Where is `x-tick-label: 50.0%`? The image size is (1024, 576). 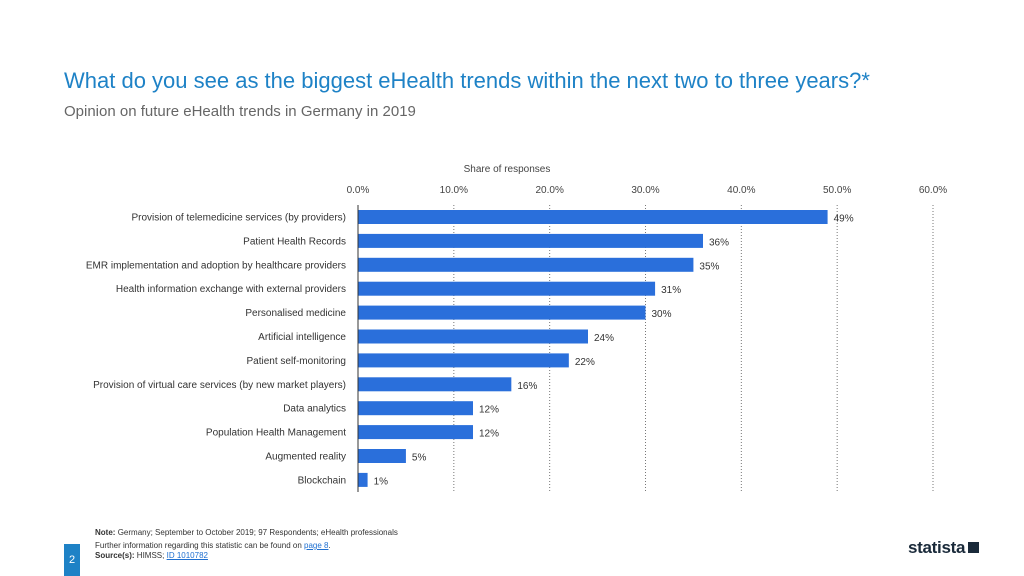
x-tick-label: 50.0% is located at coordinates (837, 190).